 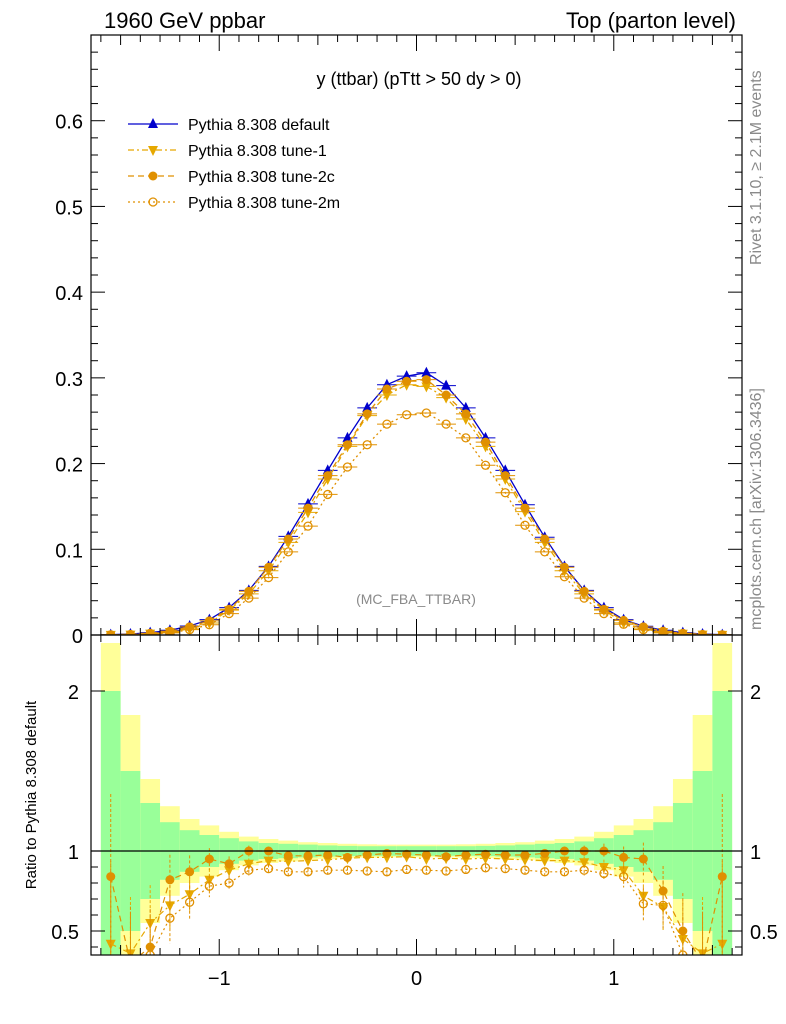 What do you see at coordinates (651, 20) in the screenshot?
I see `header-right-label: Top (parton level)` at bounding box center [651, 20].